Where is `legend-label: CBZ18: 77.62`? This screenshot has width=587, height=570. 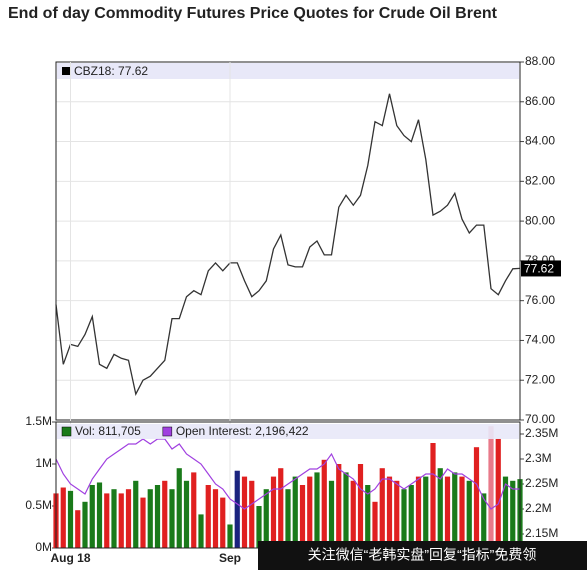
legend-label: CBZ18: 77.62 is located at coordinates (111, 71).